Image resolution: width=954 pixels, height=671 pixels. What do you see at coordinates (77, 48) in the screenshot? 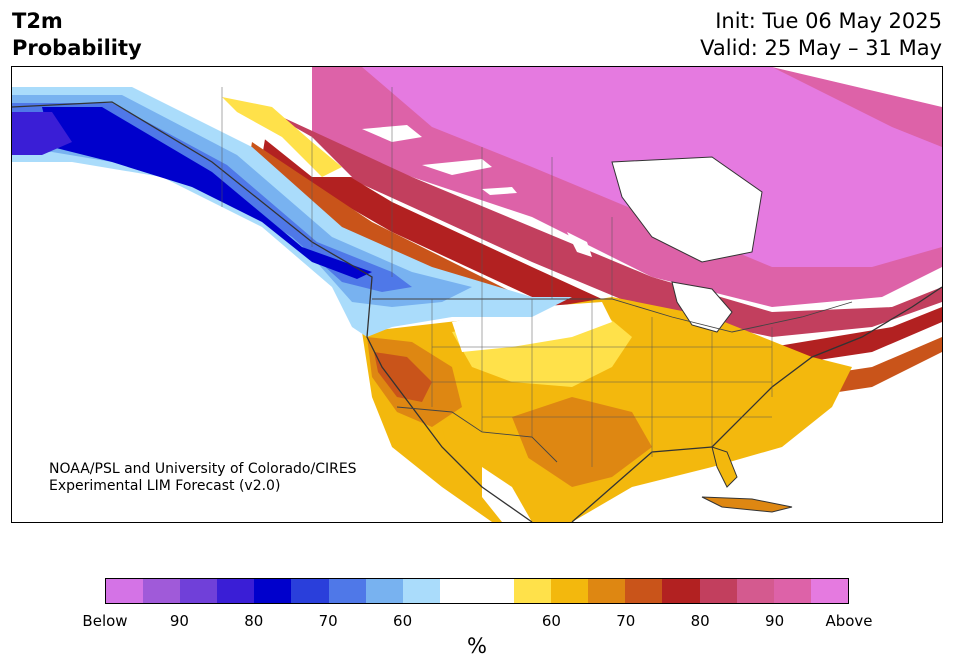
I see `title-type: Probability` at bounding box center [77, 48].